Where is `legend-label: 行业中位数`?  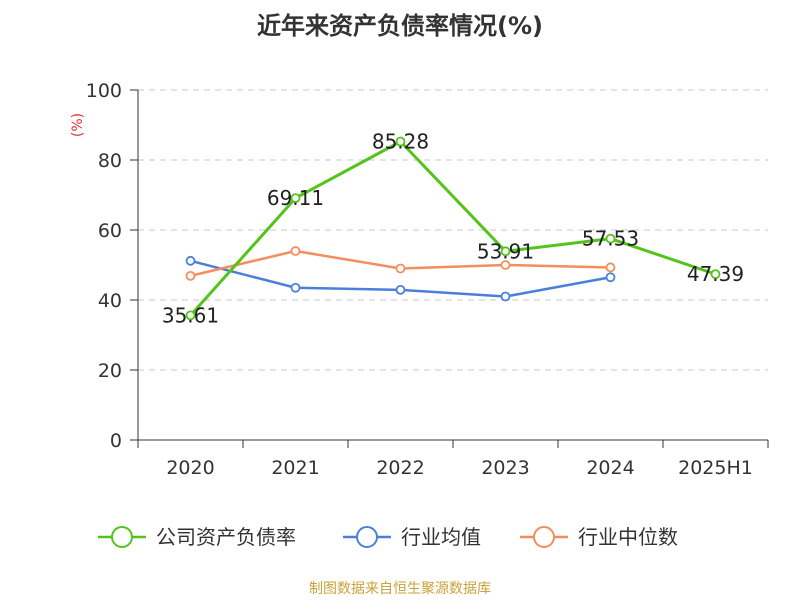 legend-label: 行业中位数 is located at coordinates (628, 537).